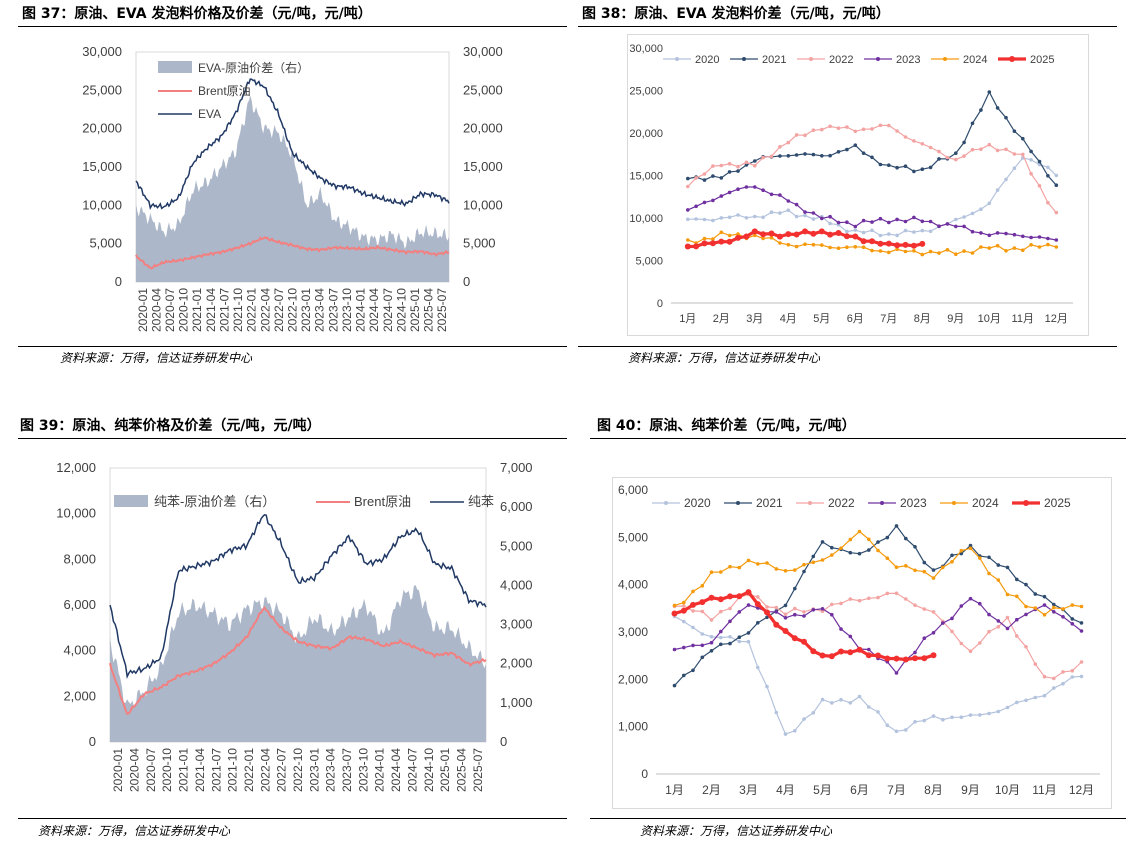 The width and height of the screenshot is (1132, 844). I want to click on legend-label-2023: 2023, so click(908, 60).